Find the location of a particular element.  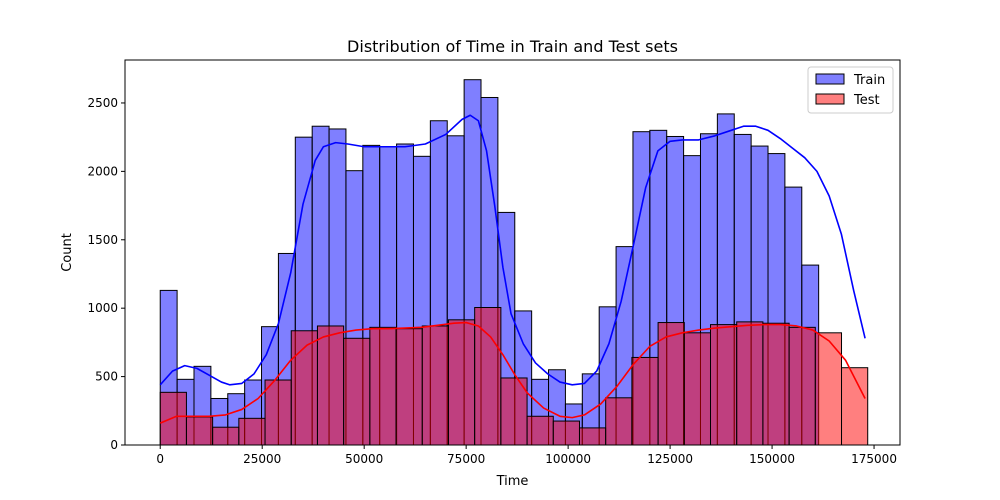

y-tick-label: 1000 is located at coordinates (102, 308).